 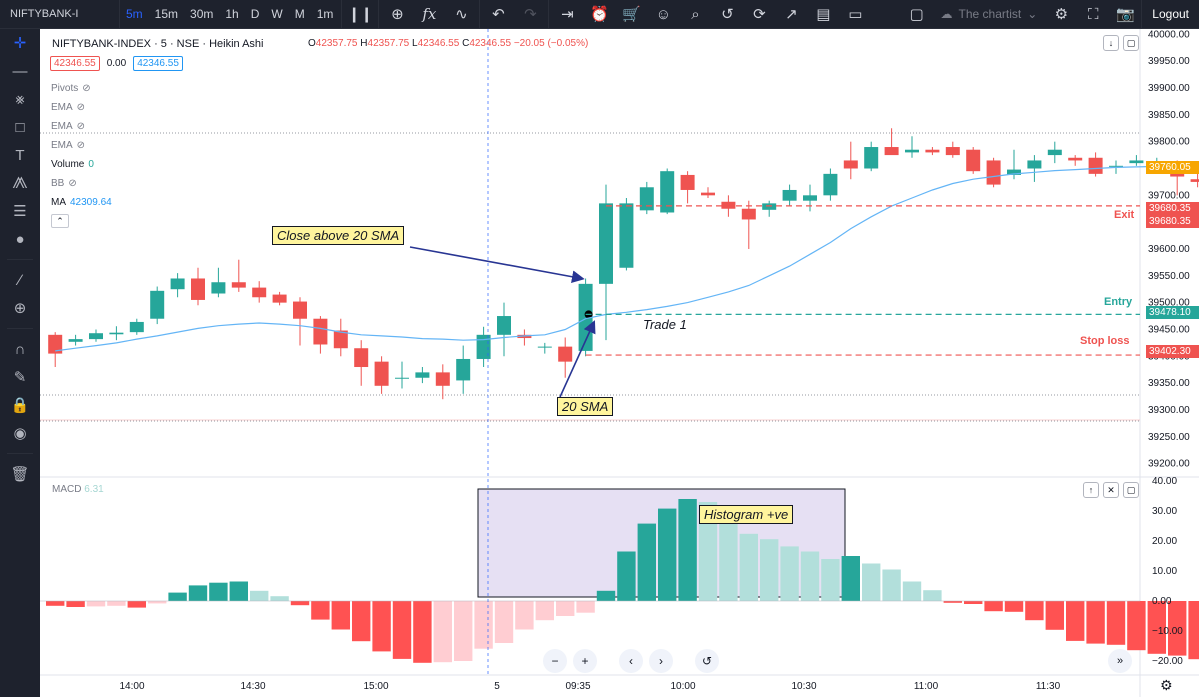 I want to click on camera-icon: 📷, so click(x=1125, y=14).